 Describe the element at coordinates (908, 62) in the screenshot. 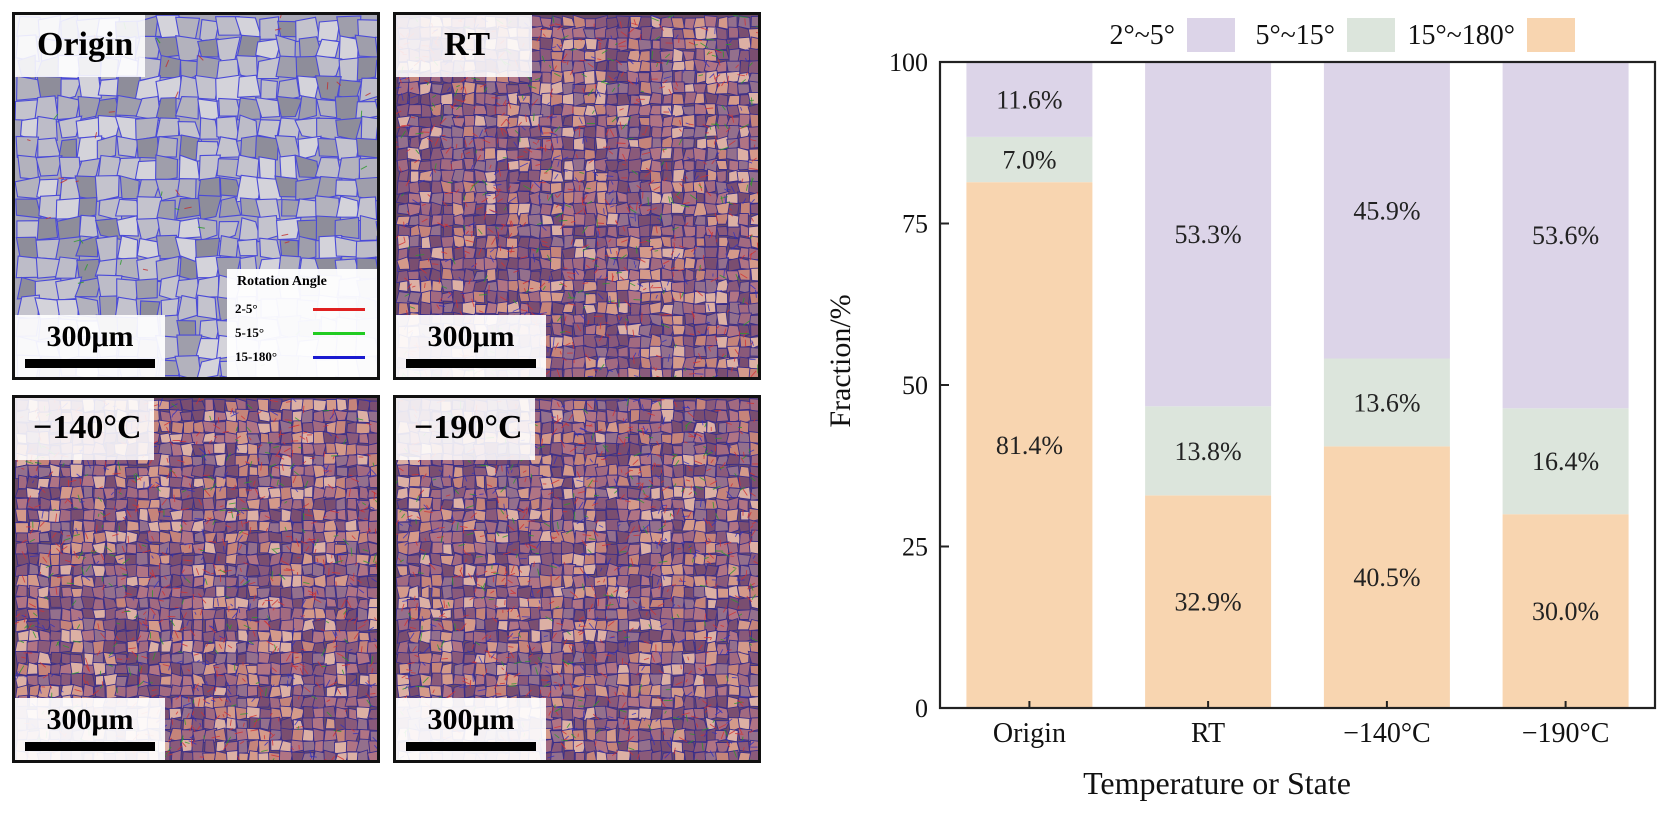

I see `y-tick-label-4: 100` at that location.